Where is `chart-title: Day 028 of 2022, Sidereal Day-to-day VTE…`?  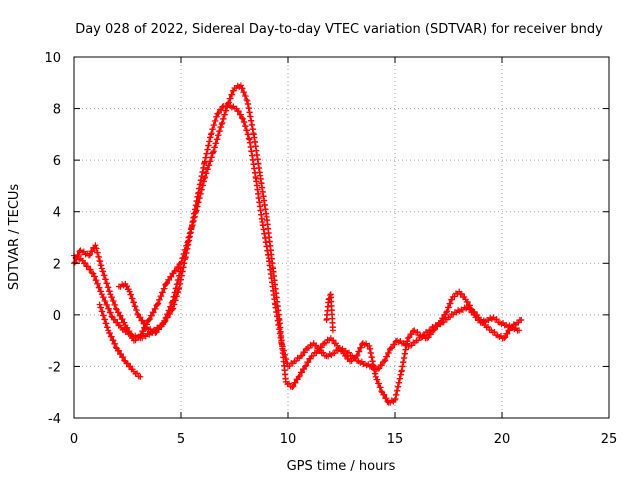
chart-title: Day 028 of 2022, Sidereal Day-to-day VTE… is located at coordinates (339, 29).